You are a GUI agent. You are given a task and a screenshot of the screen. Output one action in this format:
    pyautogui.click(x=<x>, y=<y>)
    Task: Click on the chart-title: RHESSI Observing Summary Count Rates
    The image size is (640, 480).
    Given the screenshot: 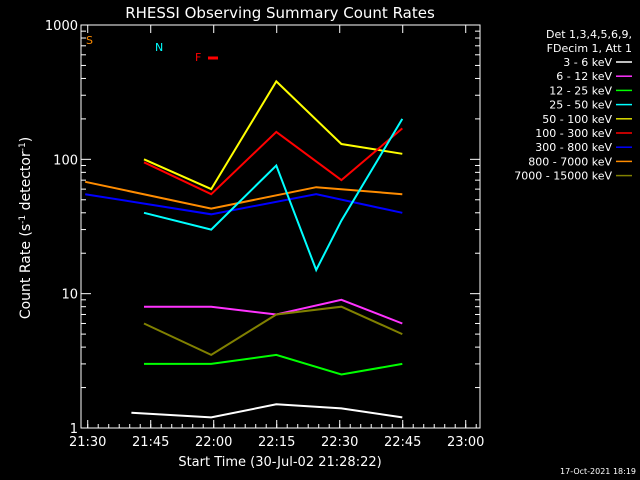 What is the action you would take?
    pyautogui.click(x=280, y=13)
    